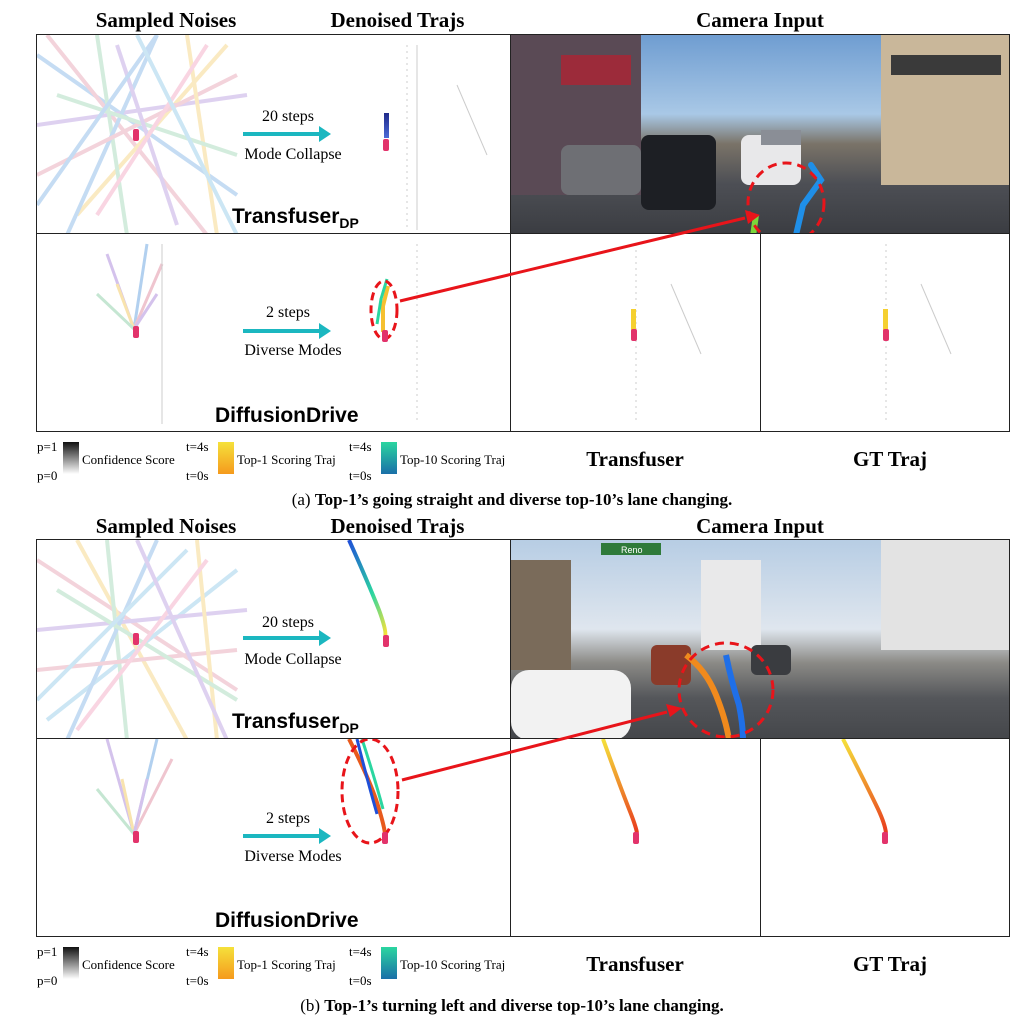 This screenshot has height=1018, width=1024. I want to click on panel-transfuser-dp: 20 steps Mode Collapse TransfuserDP, so click(273, 639).